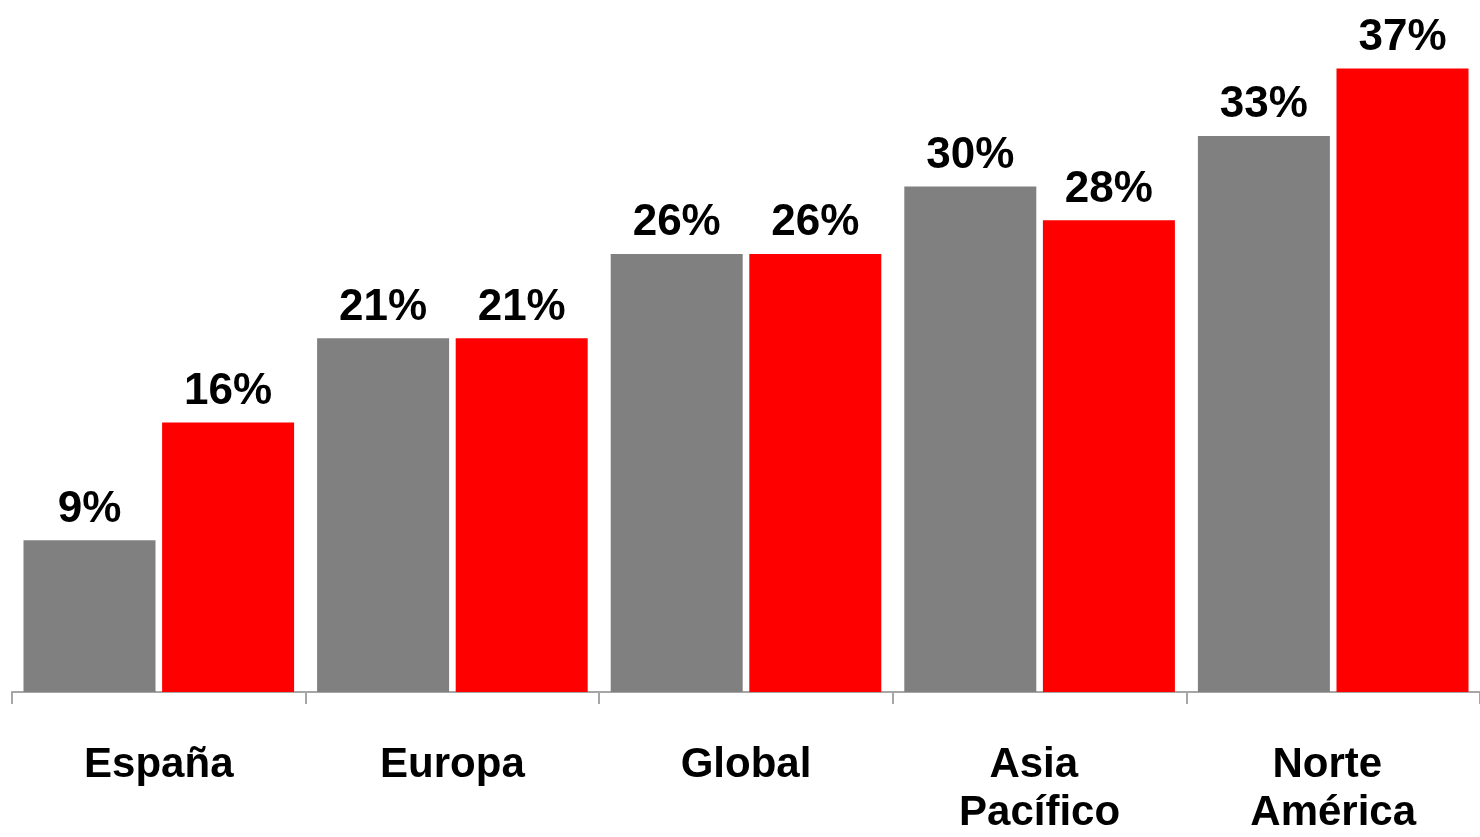  What do you see at coordinates (1040, 786) in the screenshot?
I see `x-tick-label: Asia Pacífico` at bounding box center [1040, 786].